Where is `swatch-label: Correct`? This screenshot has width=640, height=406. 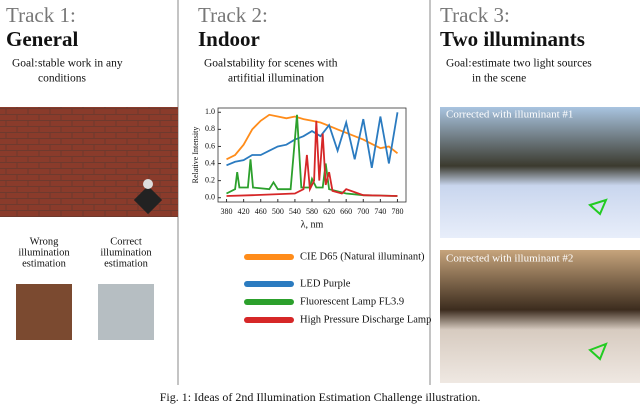 swatch-label: Correct is located at coordinates (126, 241).